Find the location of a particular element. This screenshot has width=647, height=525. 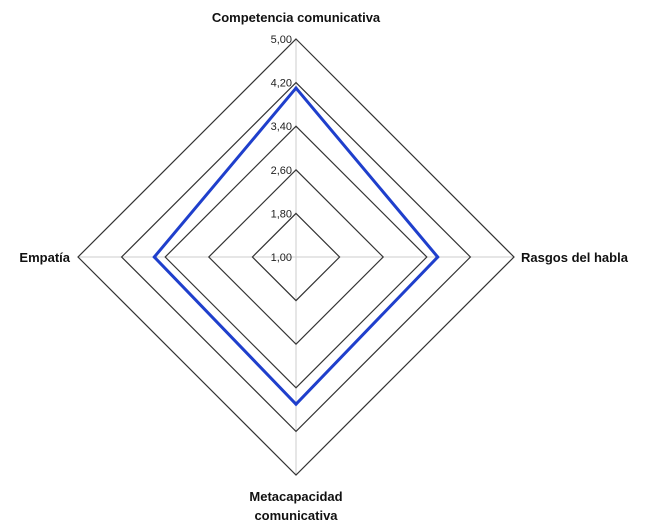

tick-label-4: 4,20 is located at coordinates (281, 84).